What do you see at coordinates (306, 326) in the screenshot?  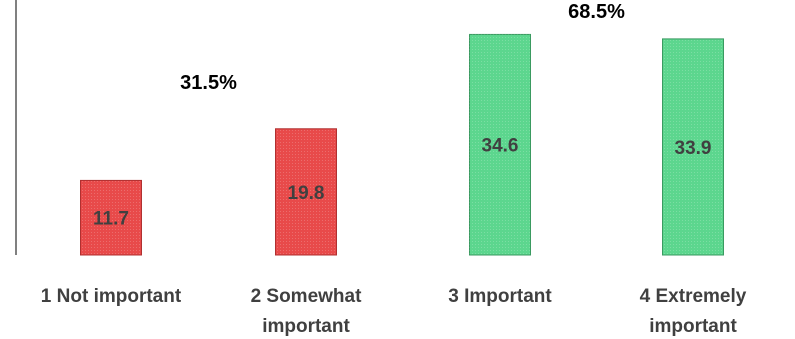 I see `category-label-2-line-2: important` at bounding box center [306, 326].